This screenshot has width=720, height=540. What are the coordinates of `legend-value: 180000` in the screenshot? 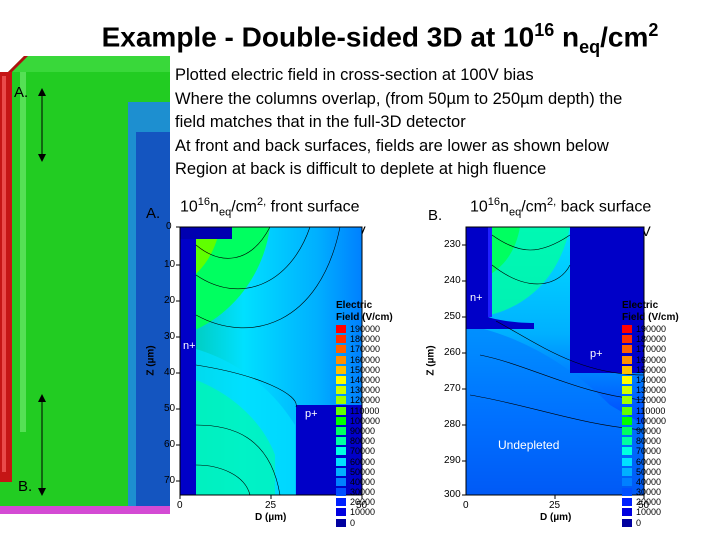 It's located at (651, 339).